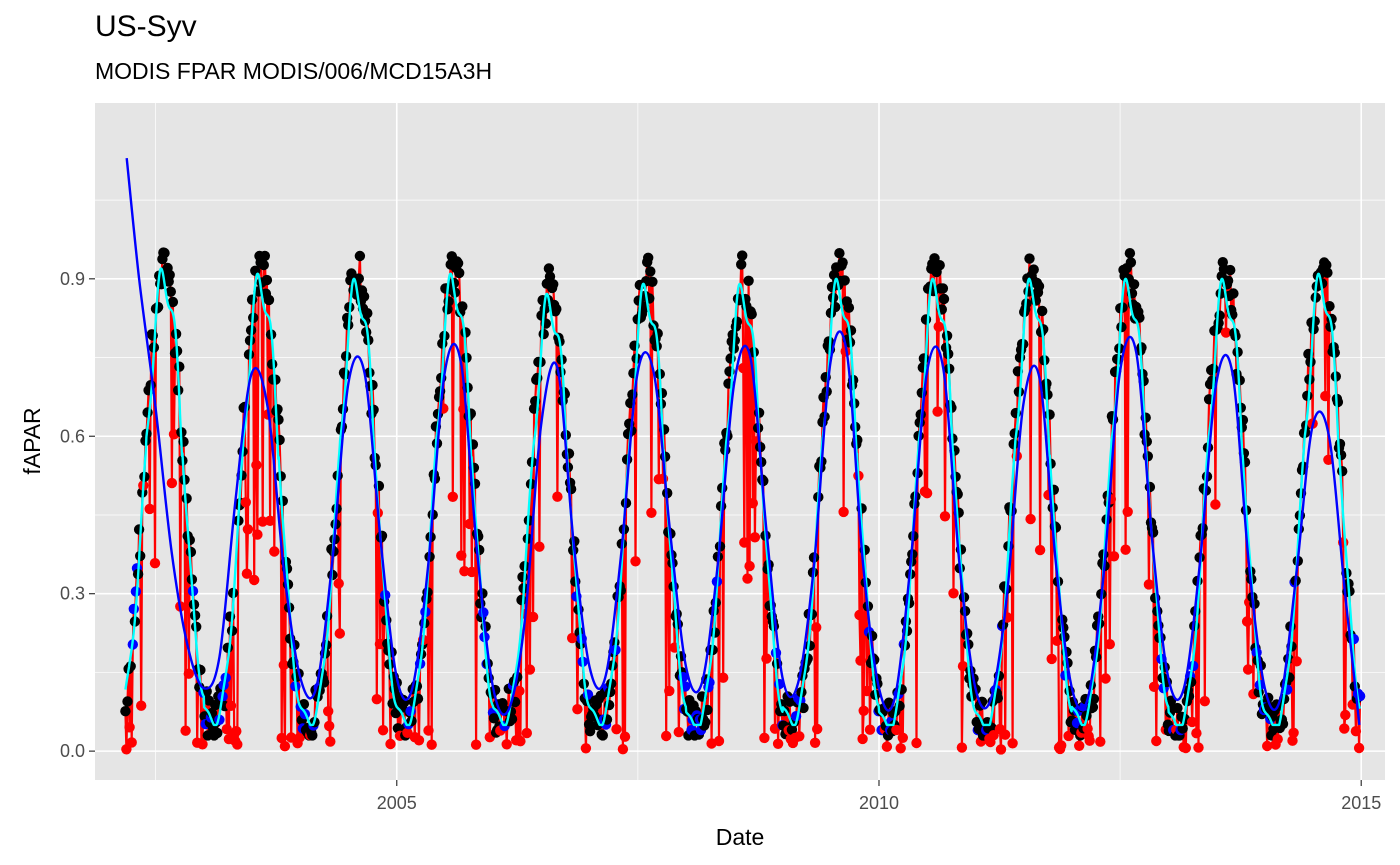 This screenshot has height=865, width=1400. Describe the element at coordinates (72, 594) in the screenshot. I see `y-tick-label: 0.3` at that location.